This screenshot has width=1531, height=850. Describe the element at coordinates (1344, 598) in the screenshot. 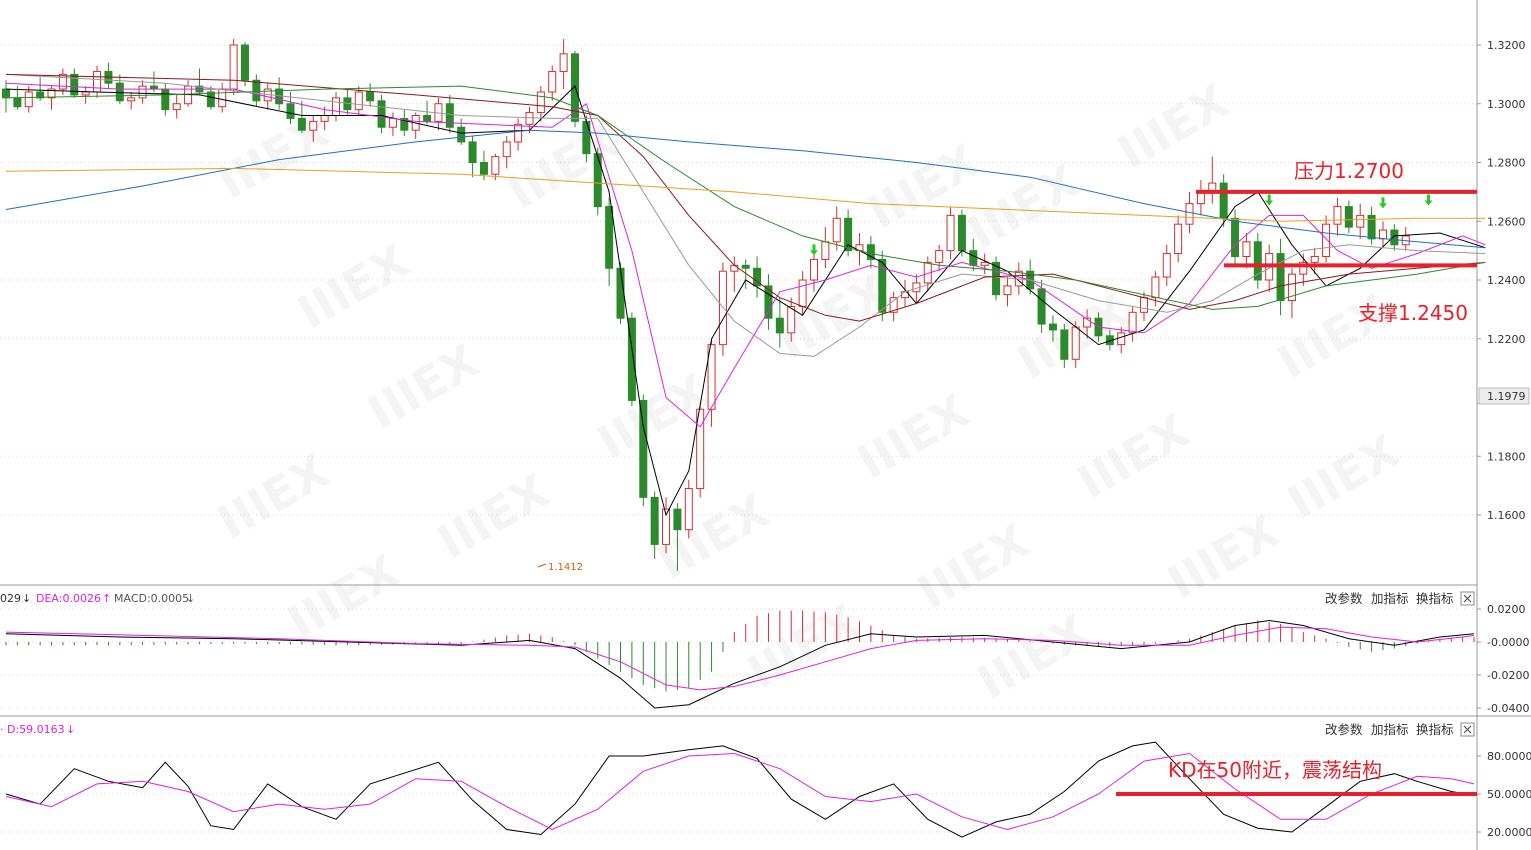

I see `macd-change-params-button: 改参数` at that location.